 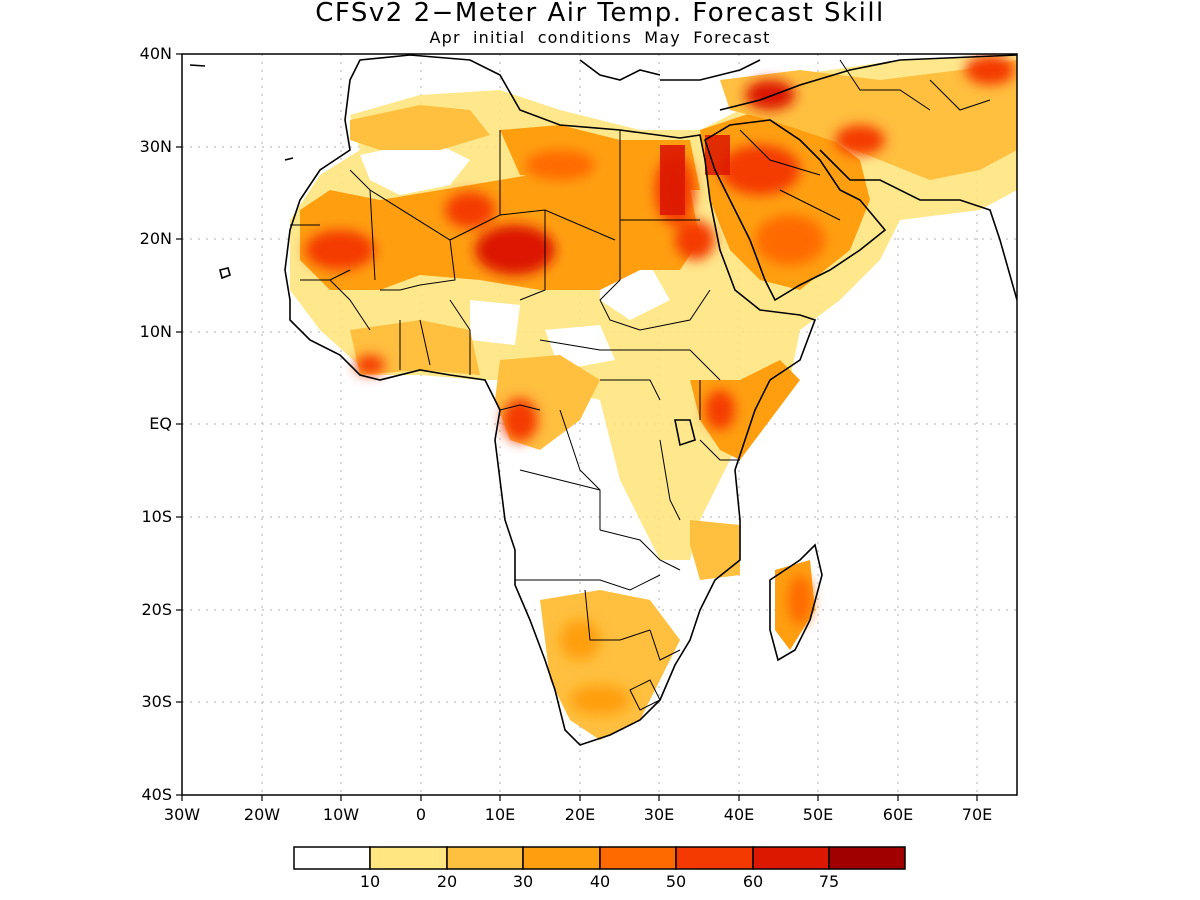 What do you see at coordinates (659, 814) in the screenshot?
I see `lon-label: 30E` at bounding box center [659, 814].